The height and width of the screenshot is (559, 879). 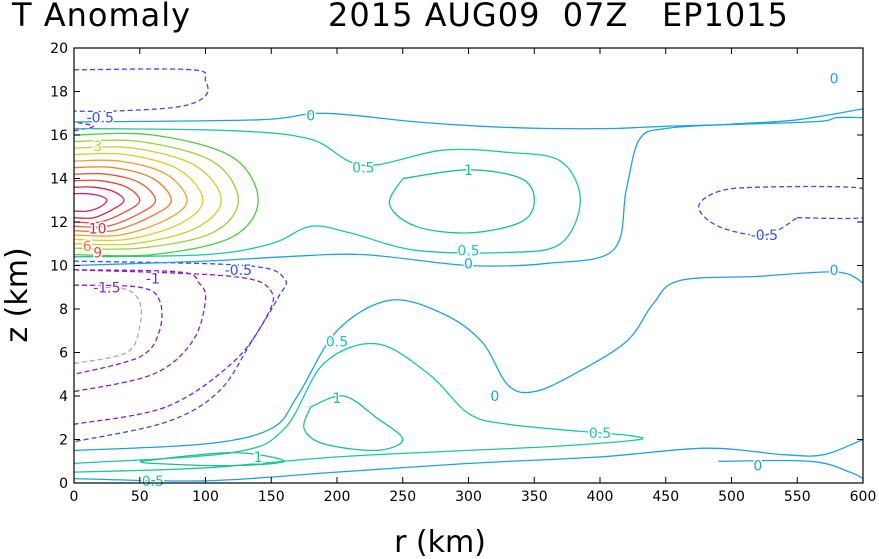 What do you see at coordinates (468, 121) in the screenshot?
I see `contour-zero-upper` at bounding box center [468, 121].